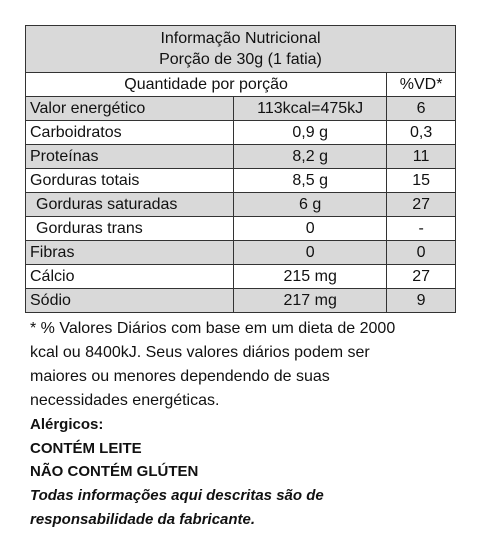 Image resolution: width=482 pixels, height=553 pixels. I want to click on nutrient-row: Fibras 0 0, so click(240, 252).